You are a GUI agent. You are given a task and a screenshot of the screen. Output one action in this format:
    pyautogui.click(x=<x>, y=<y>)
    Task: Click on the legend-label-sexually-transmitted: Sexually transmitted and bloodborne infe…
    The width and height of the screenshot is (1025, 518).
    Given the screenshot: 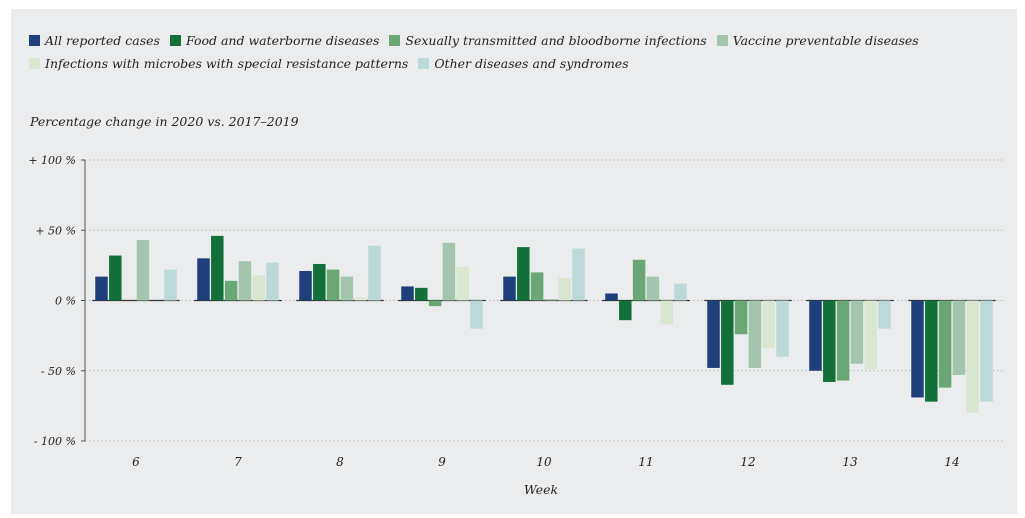 What is the action you would take?
    pyautogui.click(x=556, y=40)
    